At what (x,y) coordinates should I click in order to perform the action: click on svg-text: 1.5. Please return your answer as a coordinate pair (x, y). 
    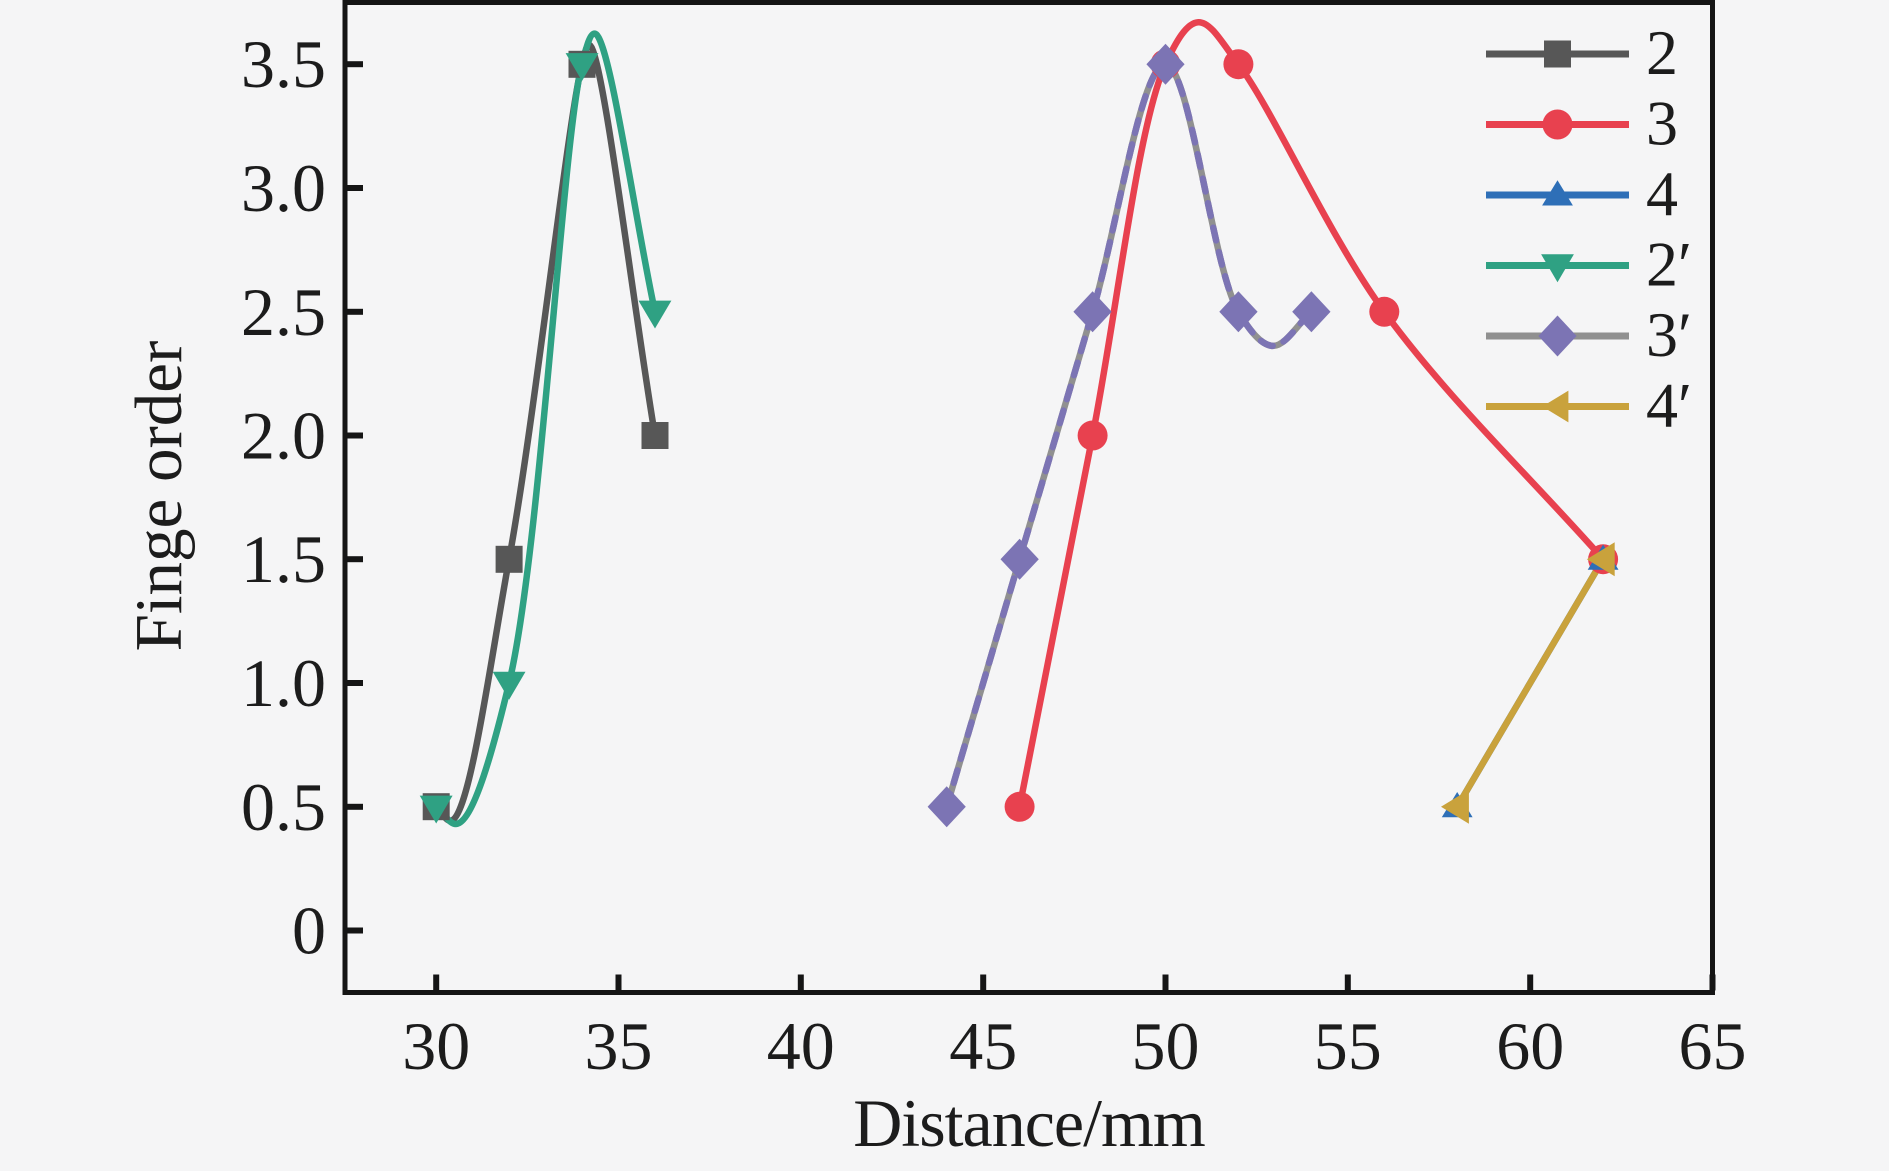
    Looking at the image, I should click on (283, 559).